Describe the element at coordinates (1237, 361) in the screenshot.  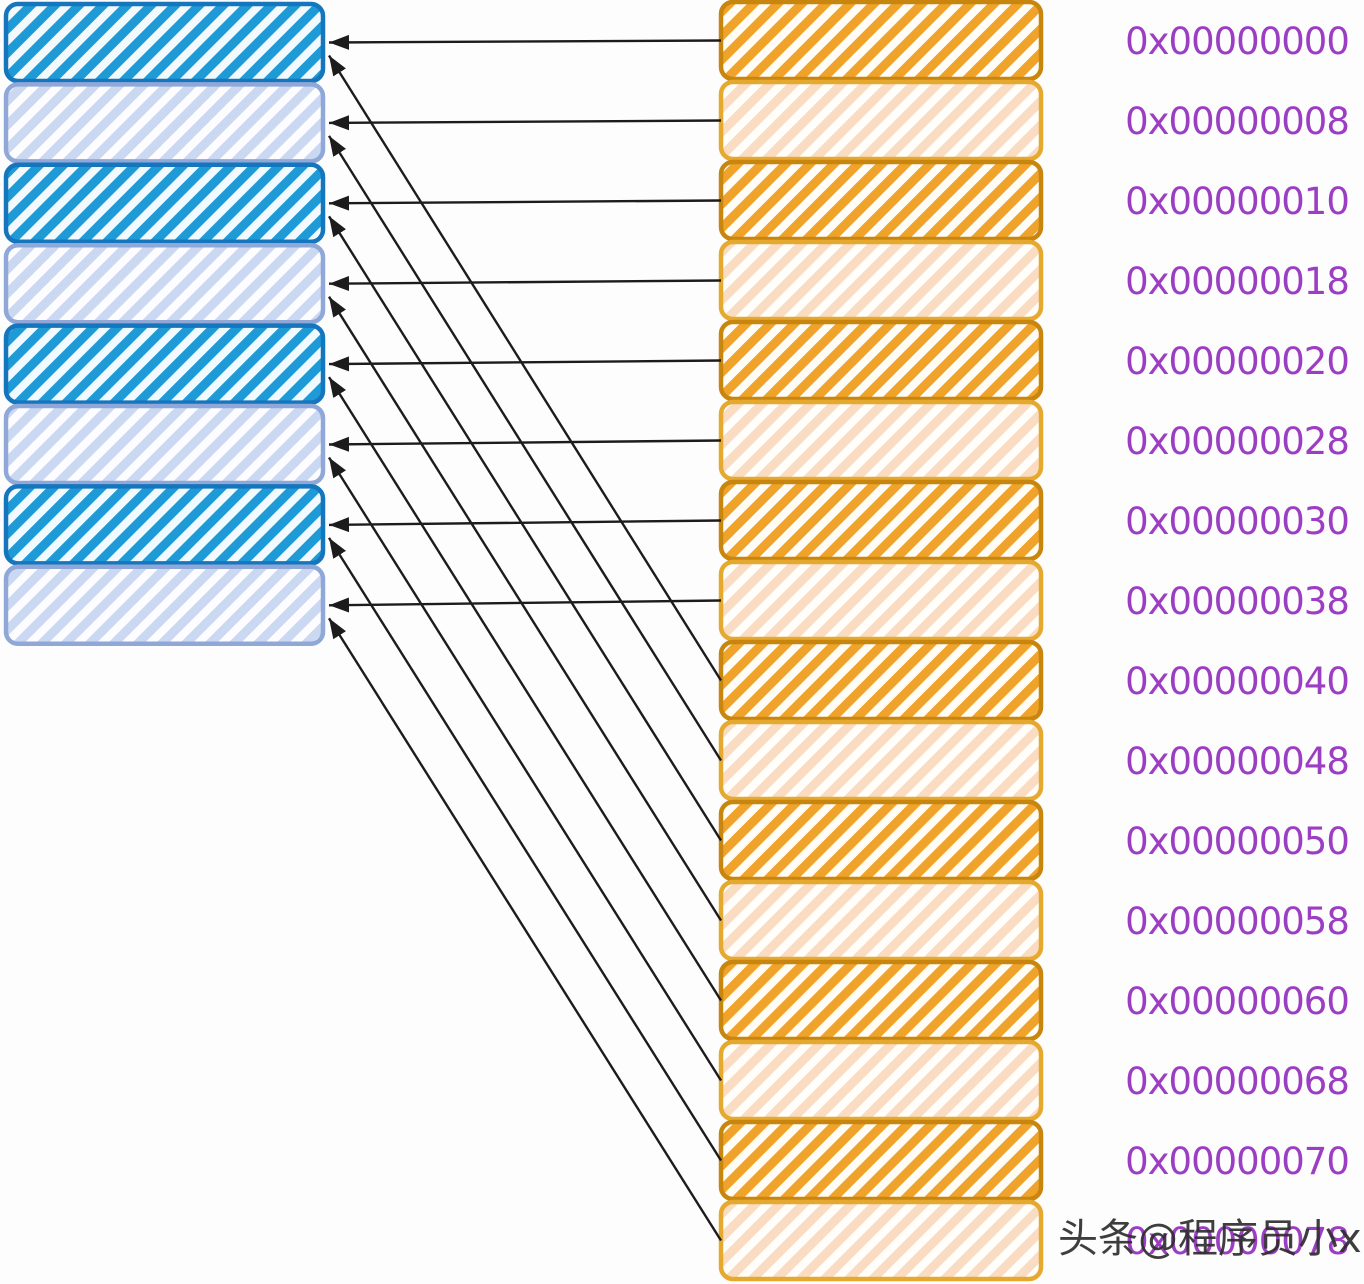
I see `address-label-4: 0x00000020` at that location.